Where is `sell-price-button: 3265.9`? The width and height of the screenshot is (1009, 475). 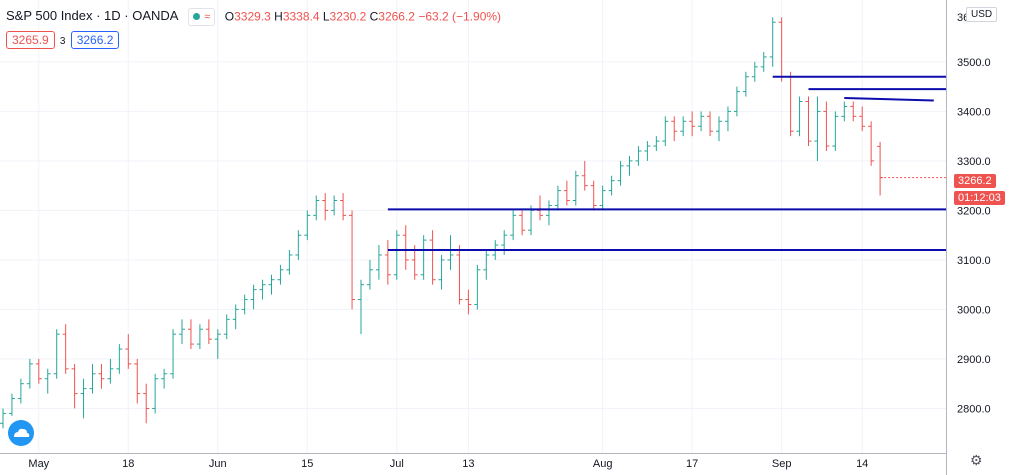
sell-price-button: 3265.9 is located at coordinates (30, 40).